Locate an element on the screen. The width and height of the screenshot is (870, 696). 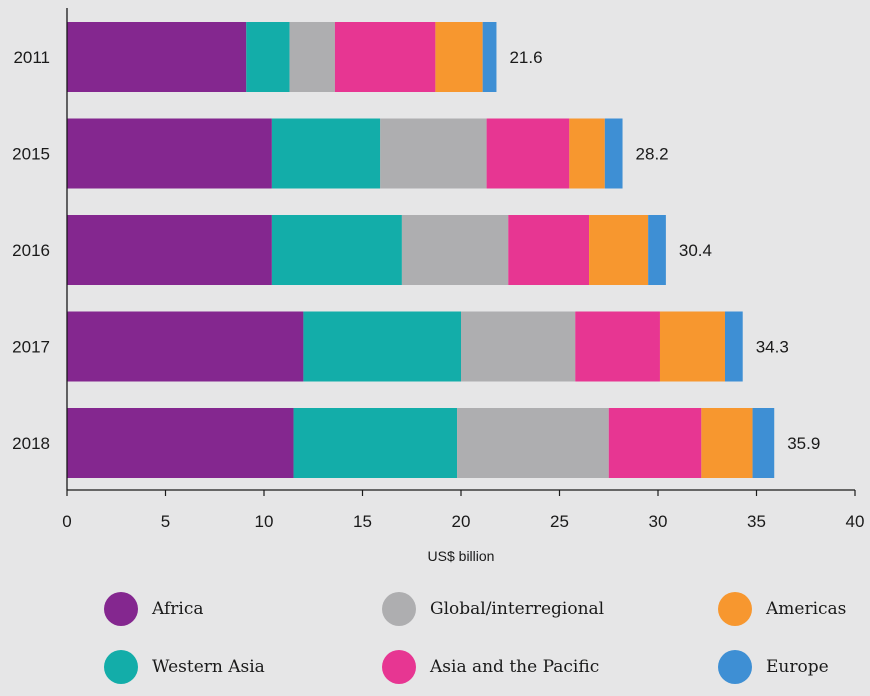
x-tick-label-10: 10 is located at coordinates (264, 521).